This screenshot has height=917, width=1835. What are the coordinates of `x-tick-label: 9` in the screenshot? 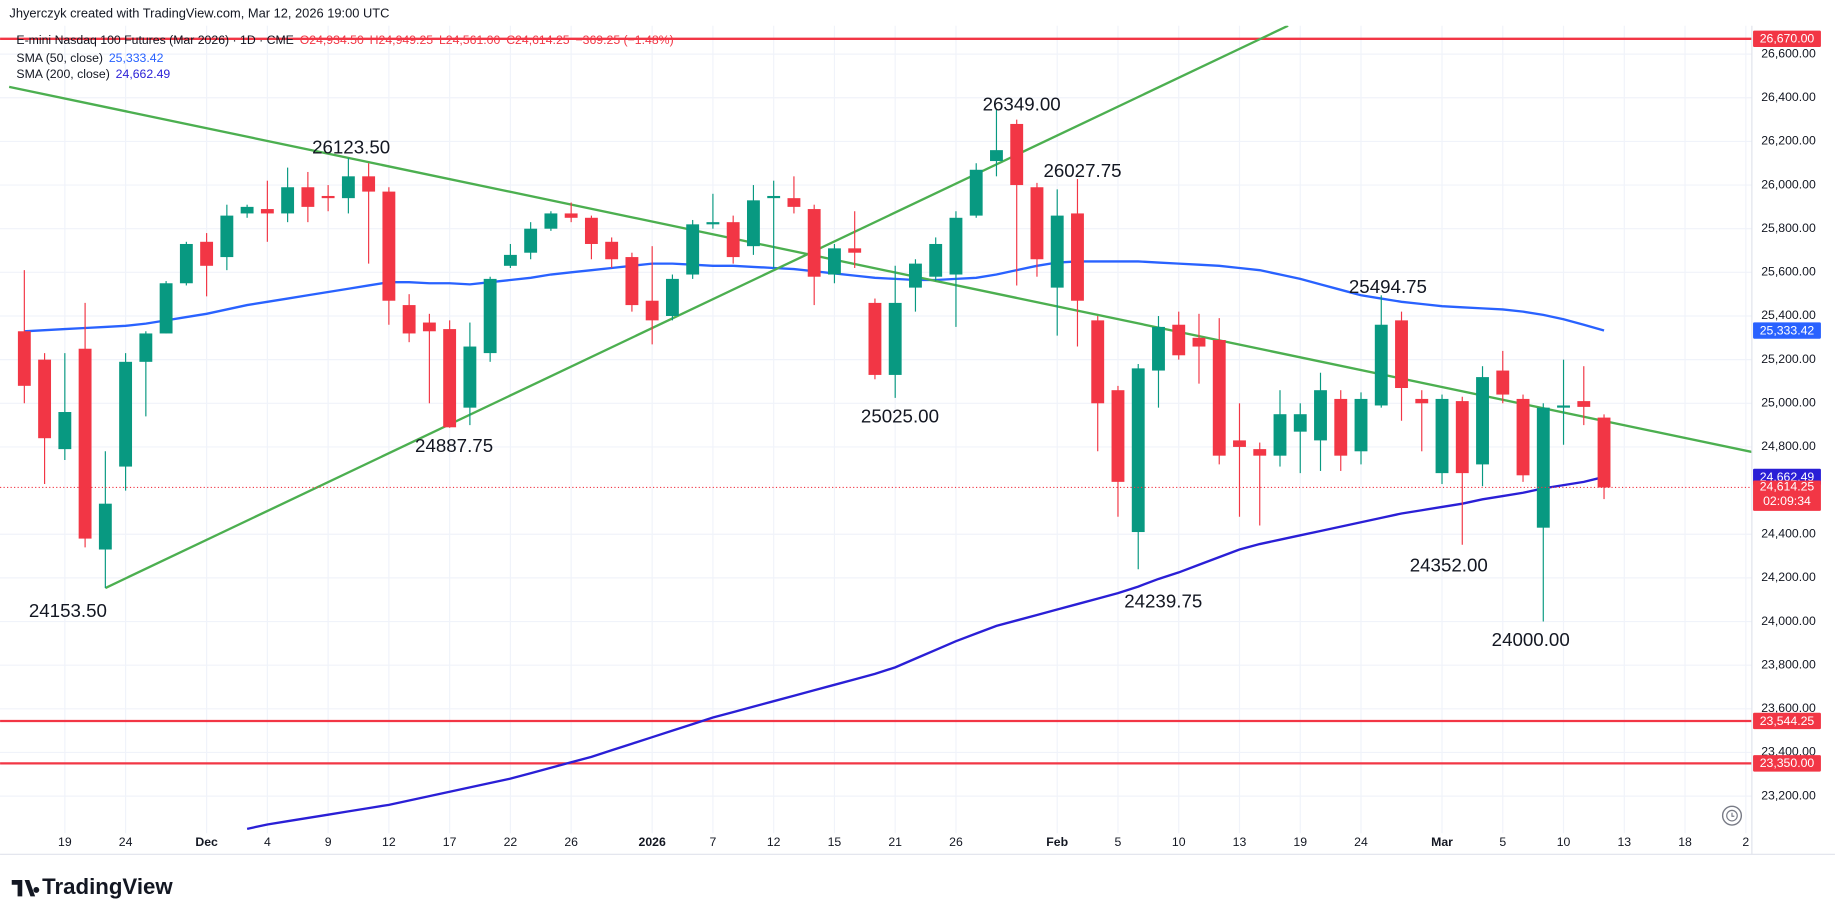 It's located at (328, 842).